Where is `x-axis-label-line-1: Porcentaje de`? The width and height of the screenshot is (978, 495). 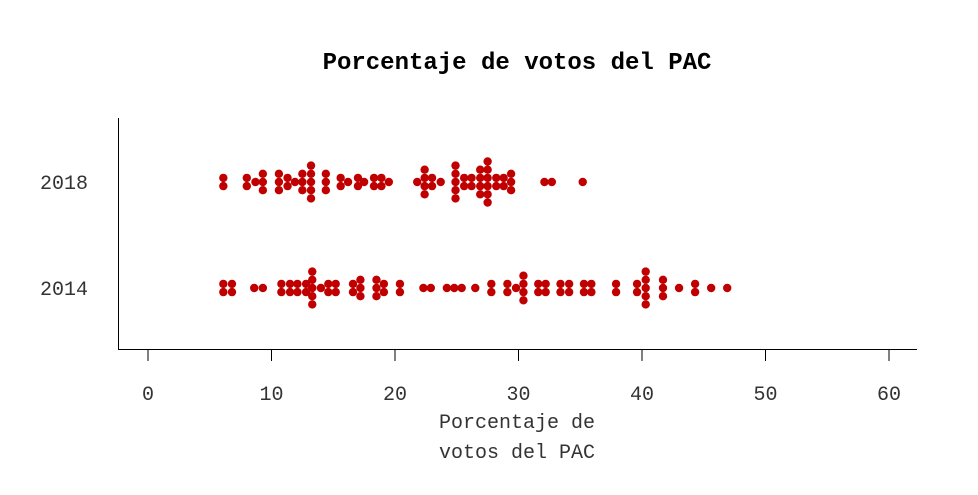
x-axis-label-line-1: Porcentaje de is located at coordinates (517, 423).